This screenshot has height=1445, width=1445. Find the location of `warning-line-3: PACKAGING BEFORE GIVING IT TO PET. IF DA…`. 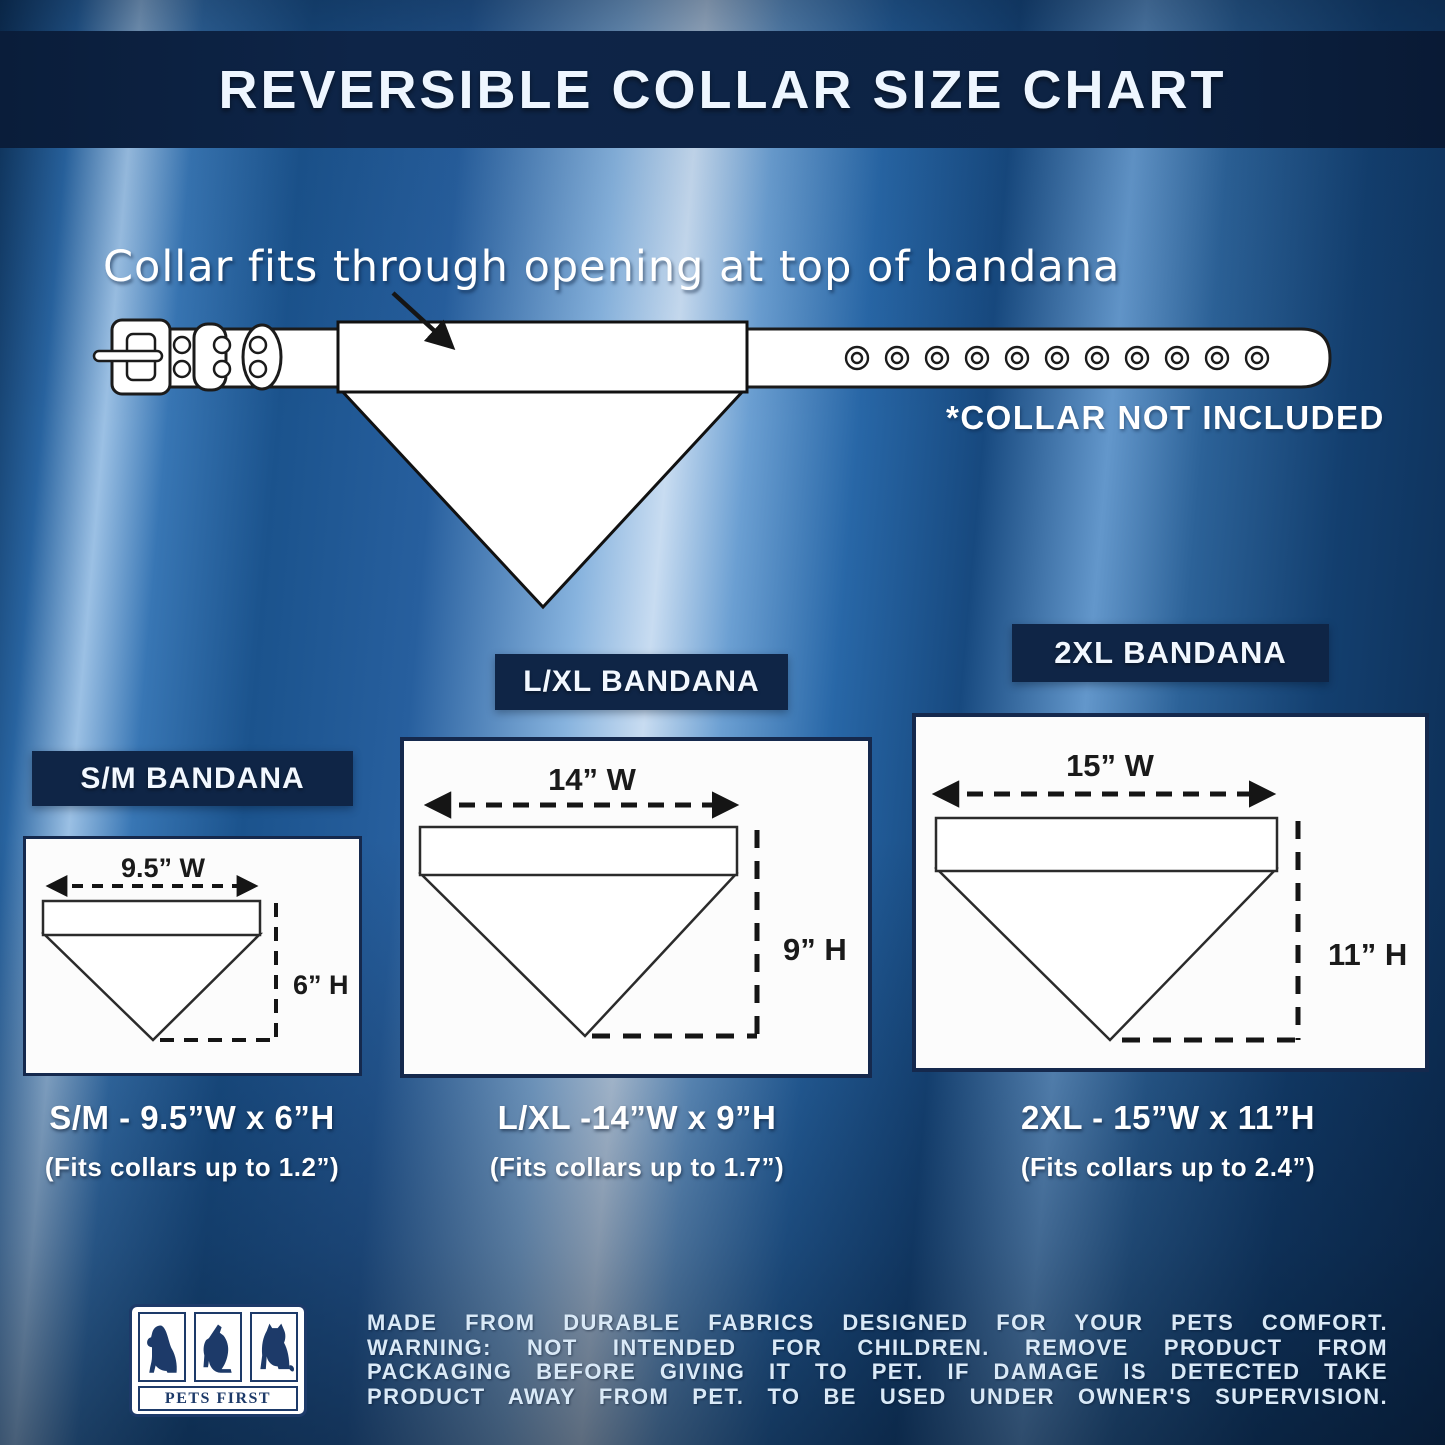

warning-line-3: PACKAGING BEFORE GIVING IT TO PET. IF DA… is located at coordinates (877, 1371).